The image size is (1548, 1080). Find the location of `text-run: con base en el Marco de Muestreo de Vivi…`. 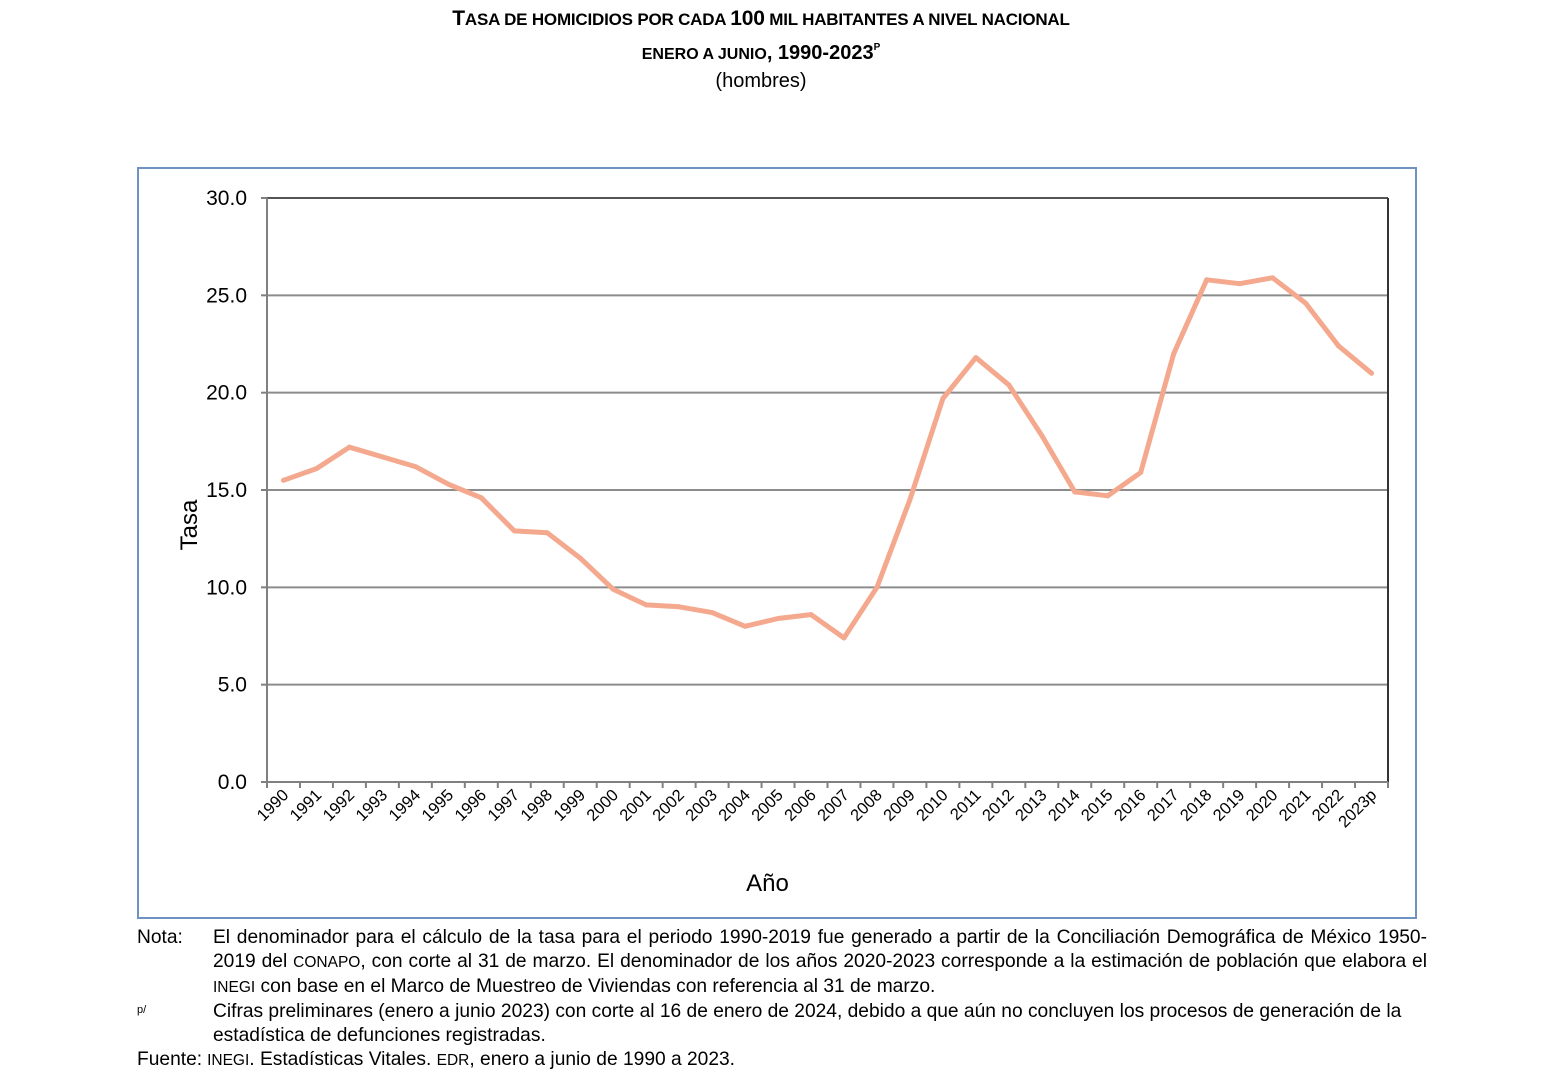

text-run: con base en el Marco de Muestreo de Vivi… is located at coordinates (595, 986).